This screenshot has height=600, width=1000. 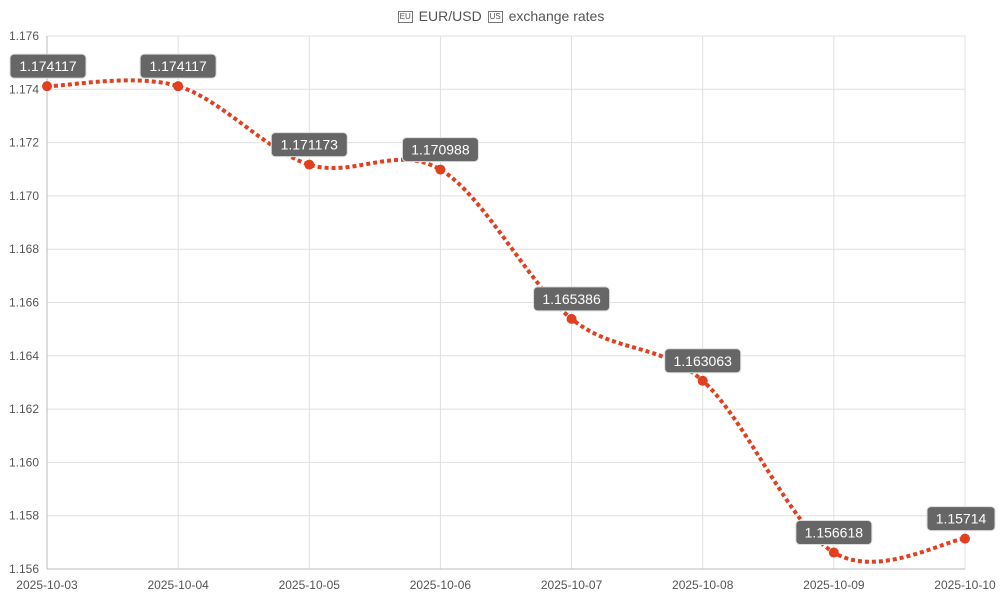 I want to click on x-tick-label: 2025-10-10, so click(x=965, y=585).